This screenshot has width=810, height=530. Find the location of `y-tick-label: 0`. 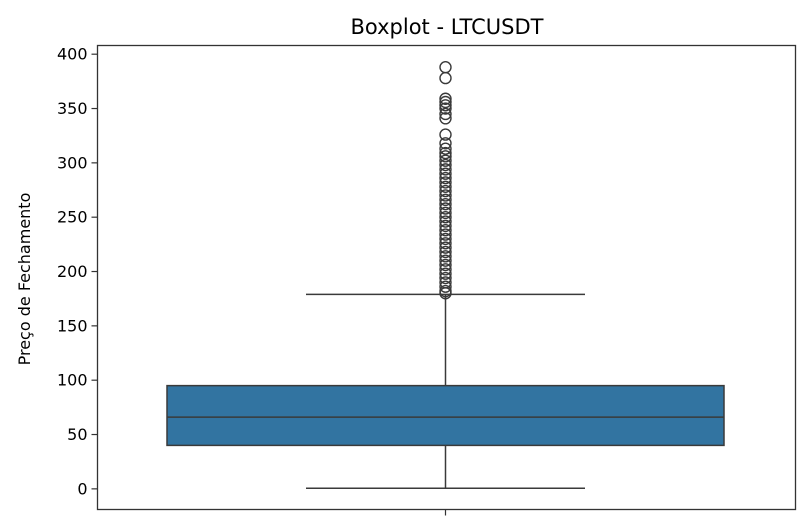

y-tick-label: 0 is located at coordinates (82, 488).